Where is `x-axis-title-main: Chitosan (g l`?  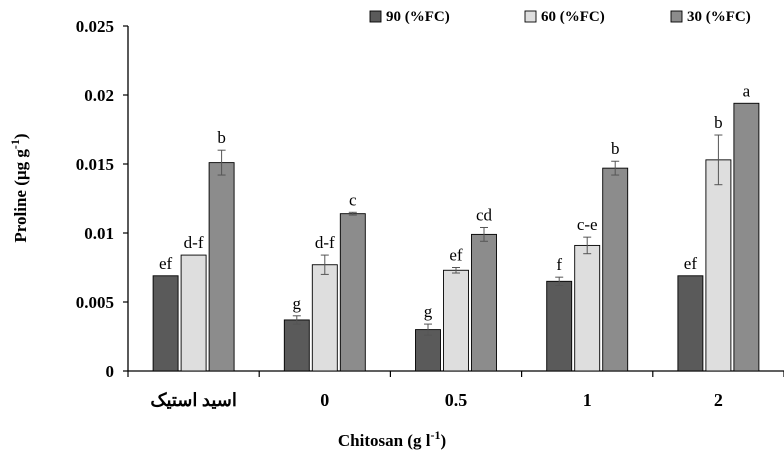 x-axis-title-main: Chitosan (g l is located at coordinates (384, 440).